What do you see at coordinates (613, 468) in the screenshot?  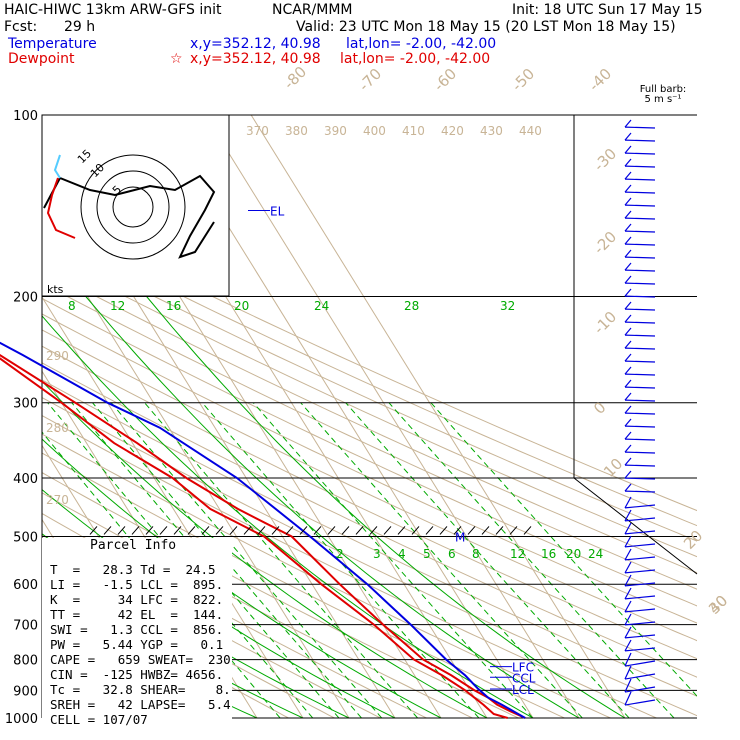 I see `isotherm-label: 10` at bounding box center [613, 468].